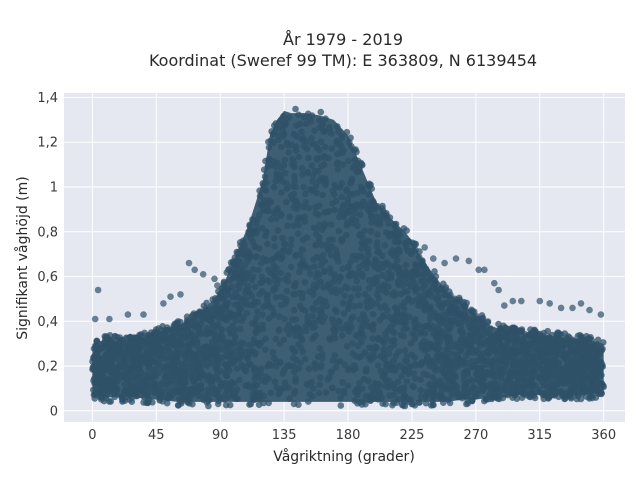  What do you see at coordinates (22, 257) in the screenshot?
I see `y-axis-title: Signifikant våghöjd (m)` at bounding box center [22, 257].